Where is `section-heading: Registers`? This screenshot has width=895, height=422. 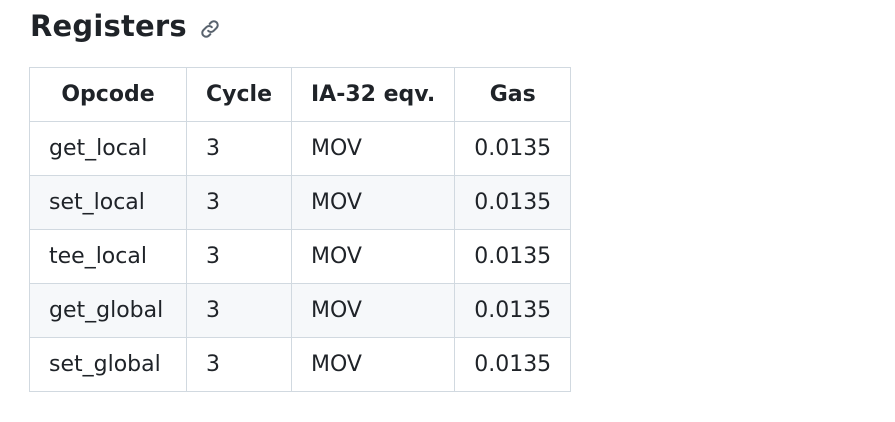 section-heading: Registers is located at coordinates (126, 26).